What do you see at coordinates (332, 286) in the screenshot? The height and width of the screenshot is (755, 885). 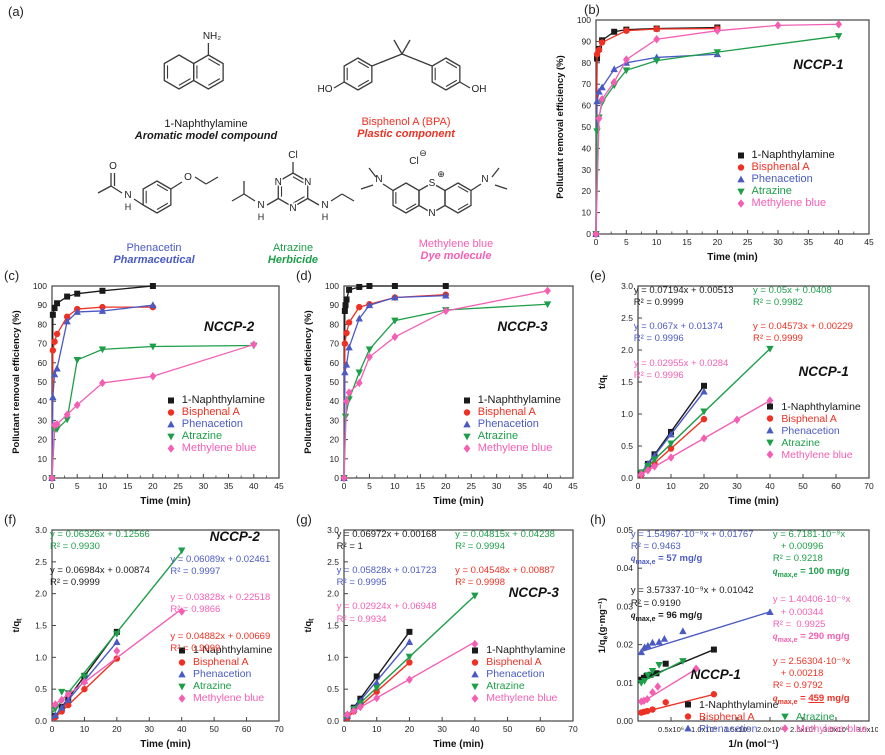 I see `y-tick-label: 100` at bounding box center [332, 286].